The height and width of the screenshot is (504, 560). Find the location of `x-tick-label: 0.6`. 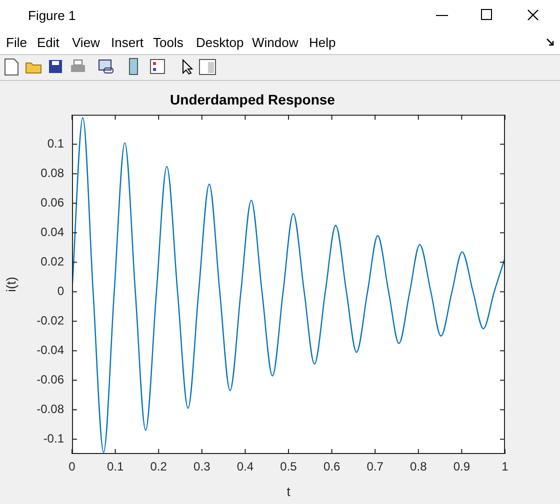

x-tick-label: 0.6 is located at coordinates (331, 467).